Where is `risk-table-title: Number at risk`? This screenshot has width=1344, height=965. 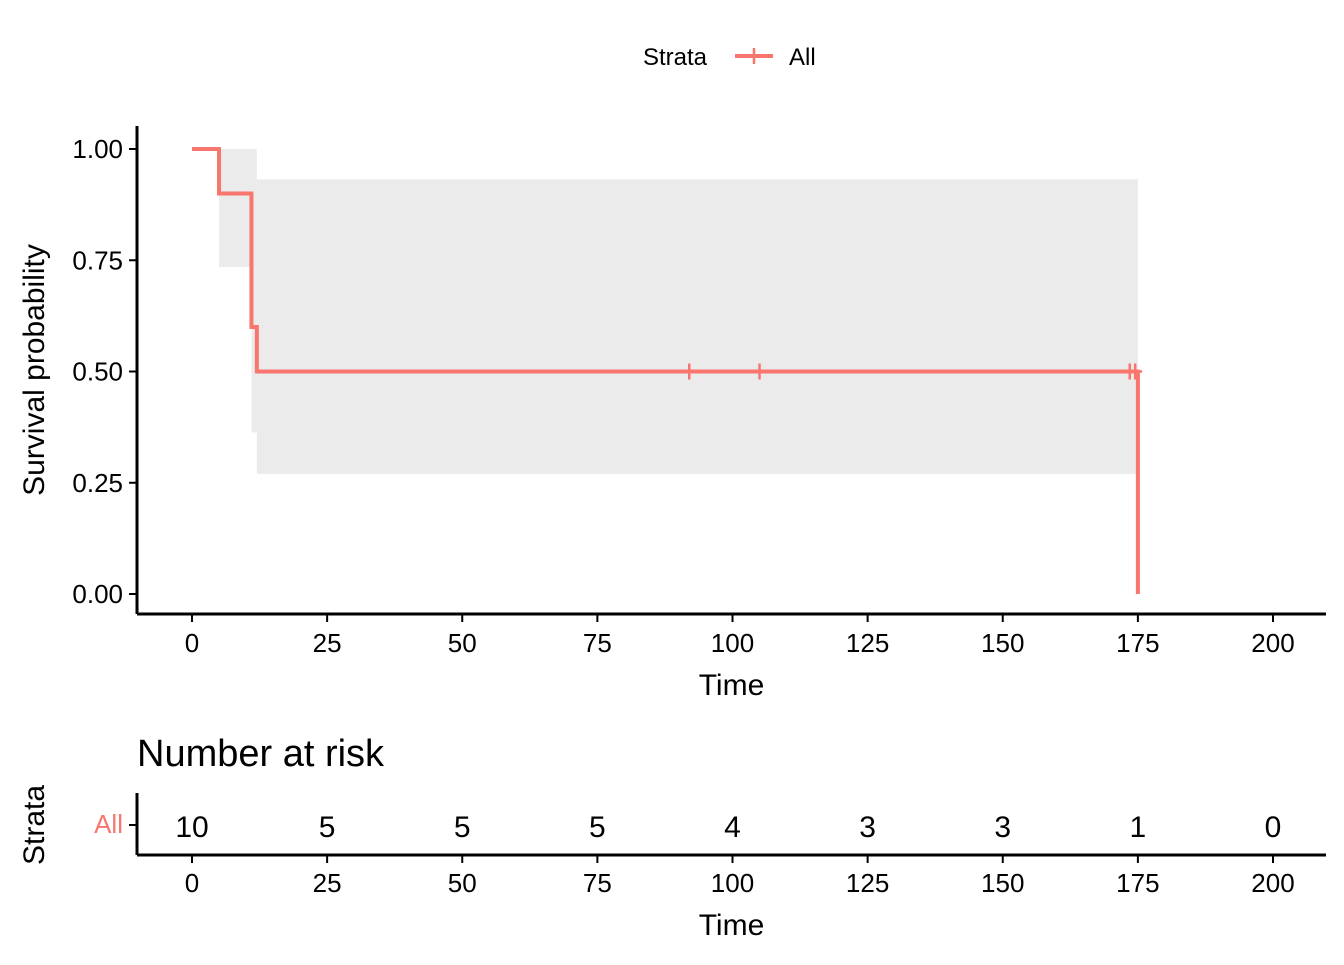
risk-table-title: Number at risk is located at coordinates (261, 754).